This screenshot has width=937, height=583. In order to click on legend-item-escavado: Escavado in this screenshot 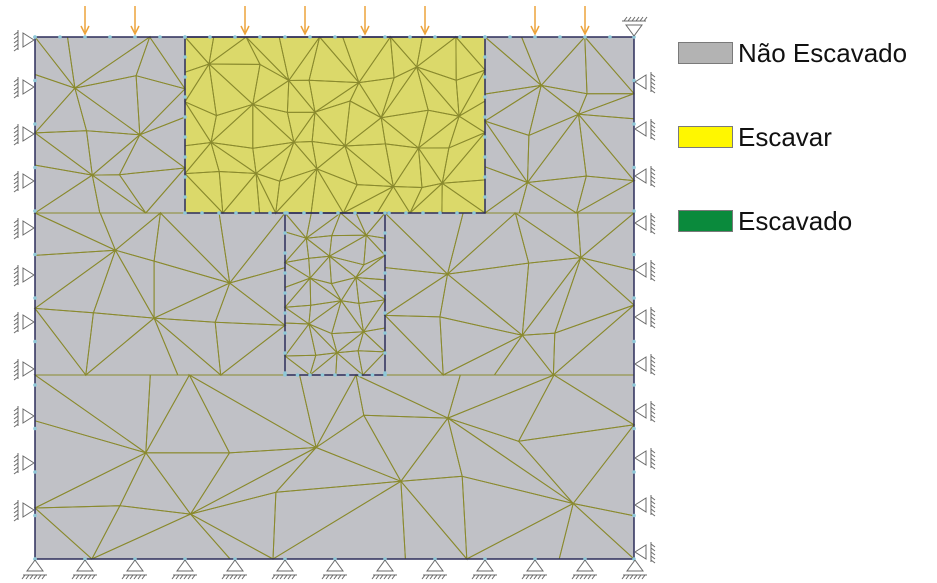, I will do `click(792, 221)`.